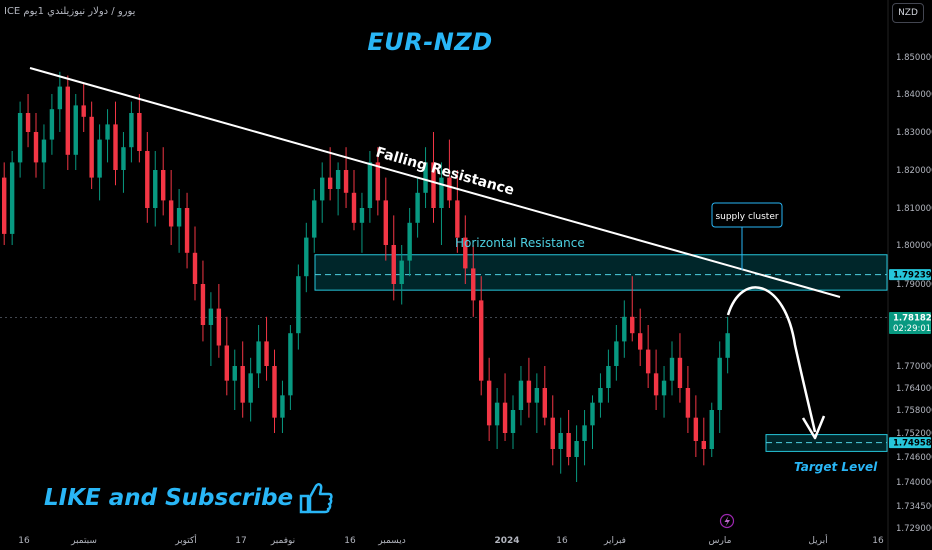 This screenshot has width=932, height=550. What do you see at coordinates (914, 285) in the screenshot?
I see `y-tick-label: 1.790000` at bounding box center [914, 285].